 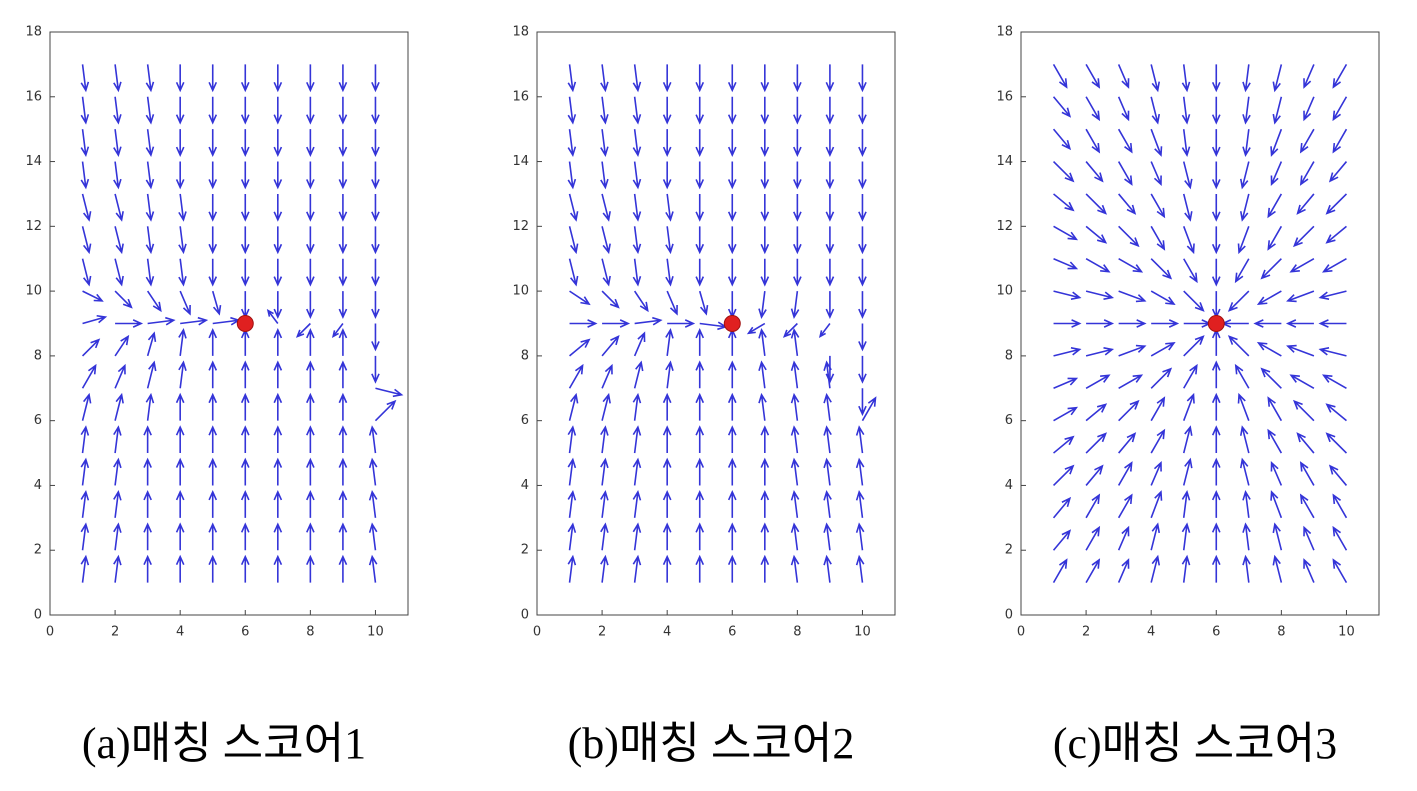 I want to click on y-tick-label: 18, so click(x=1004, y=32).